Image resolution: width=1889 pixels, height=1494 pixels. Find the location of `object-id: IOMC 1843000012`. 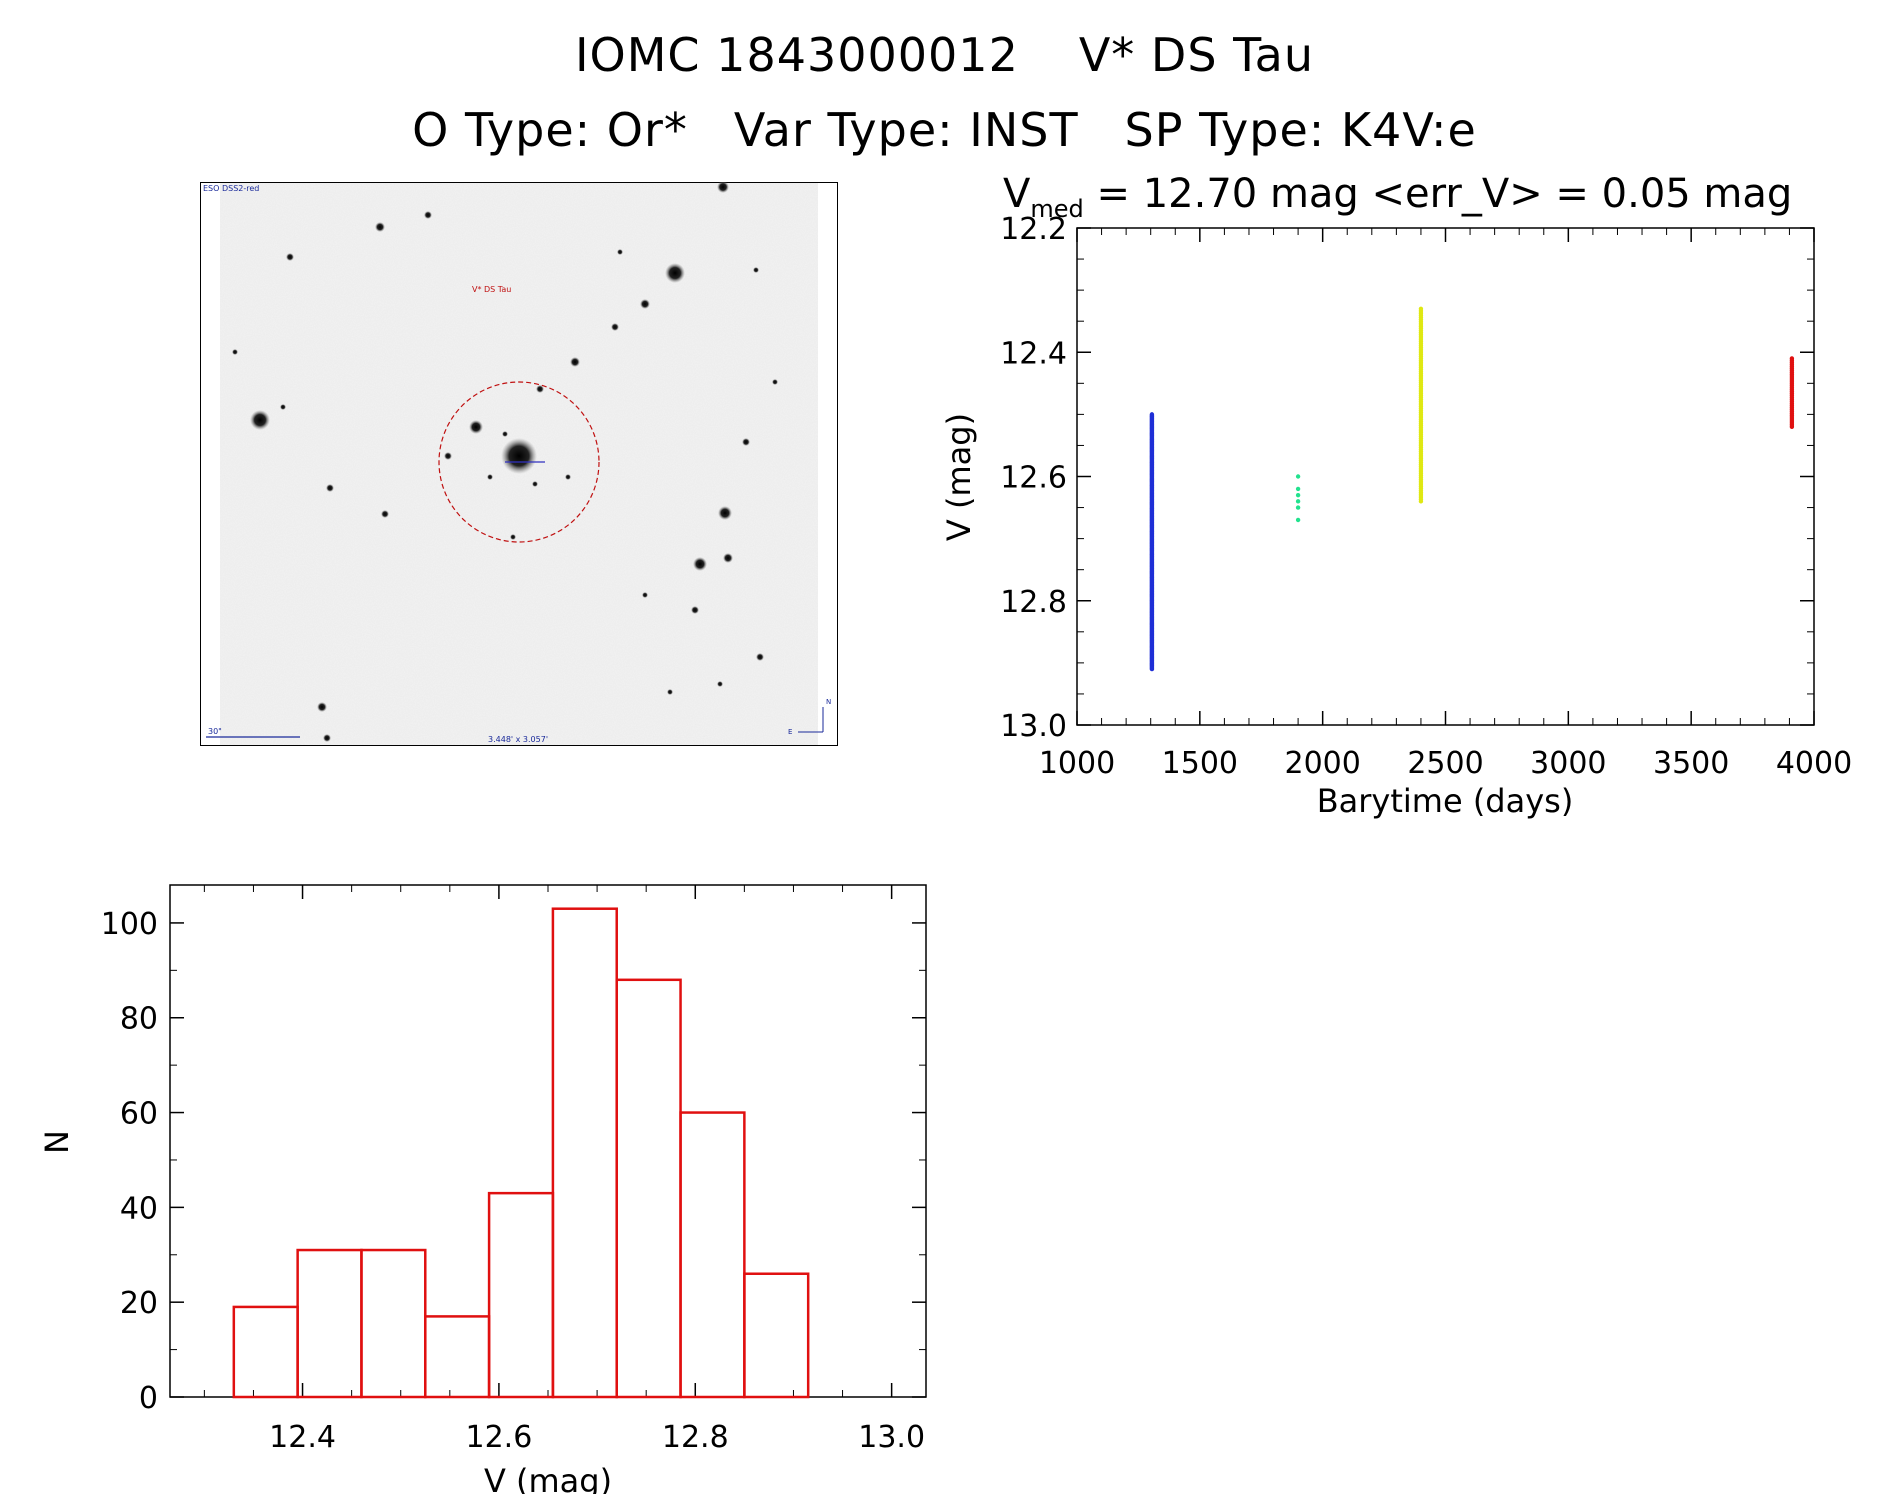

object-id: IOMC 1843000012 is located at coordinates (796, 55).